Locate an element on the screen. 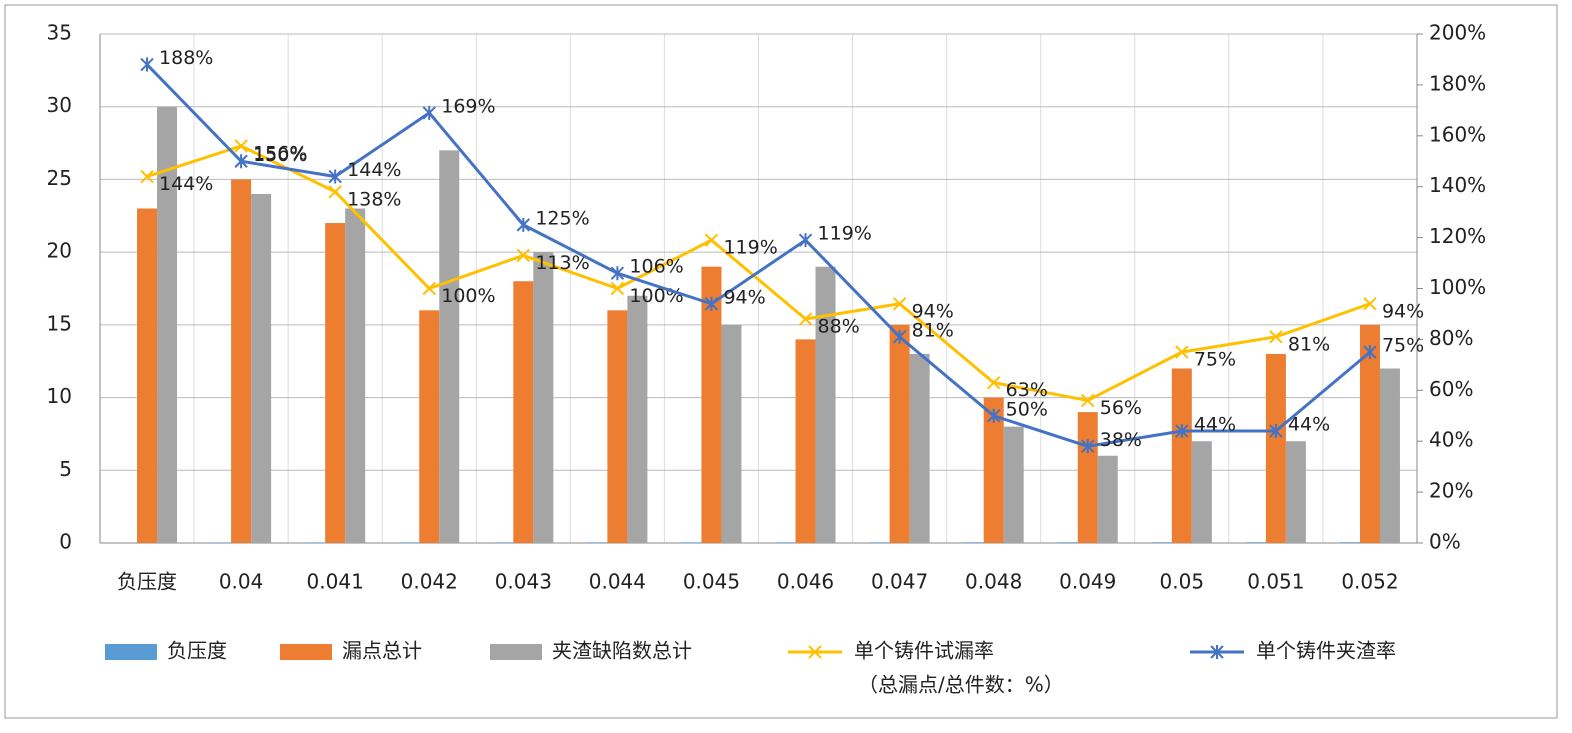  y2-tick-label: 200% is located at coordinates (1457, 33).